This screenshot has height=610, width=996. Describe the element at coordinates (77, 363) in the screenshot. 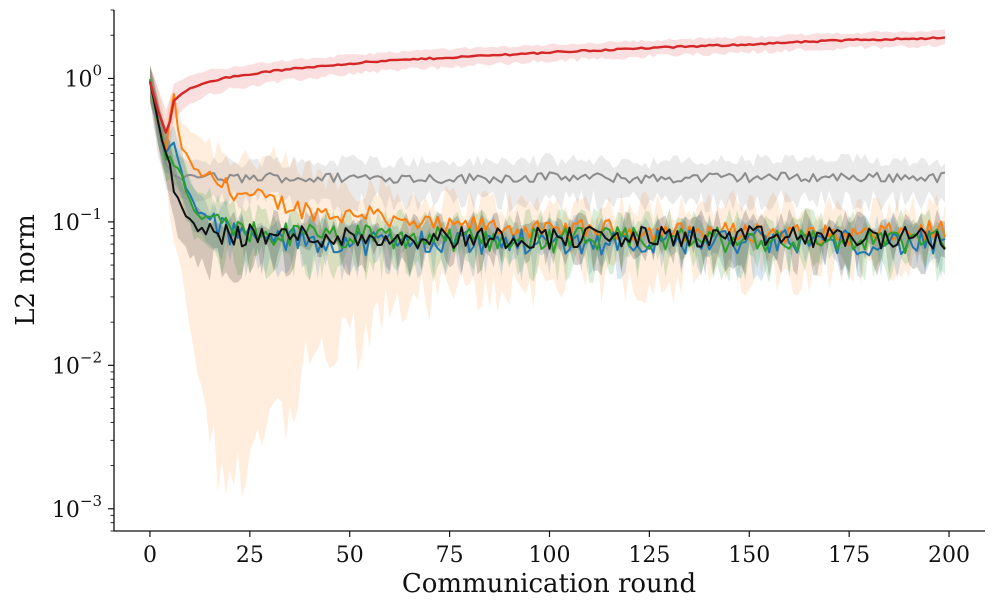

I see `y-tick-label: 10⁻²` at that location.